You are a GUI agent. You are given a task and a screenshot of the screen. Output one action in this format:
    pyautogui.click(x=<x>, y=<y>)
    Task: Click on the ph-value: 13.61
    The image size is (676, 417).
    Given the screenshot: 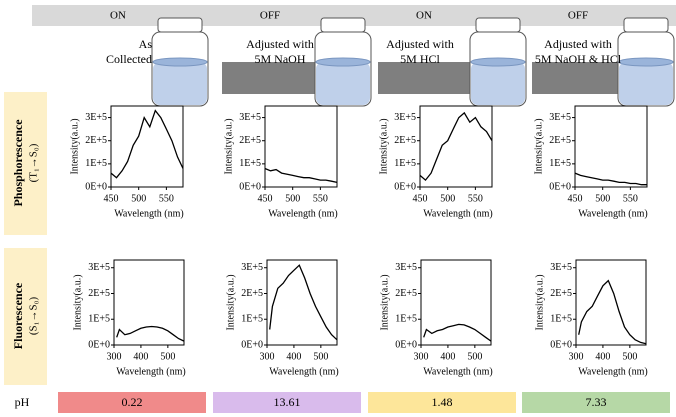 What is the action you would take?
    pyautogui.click(x=287, y=402)
    